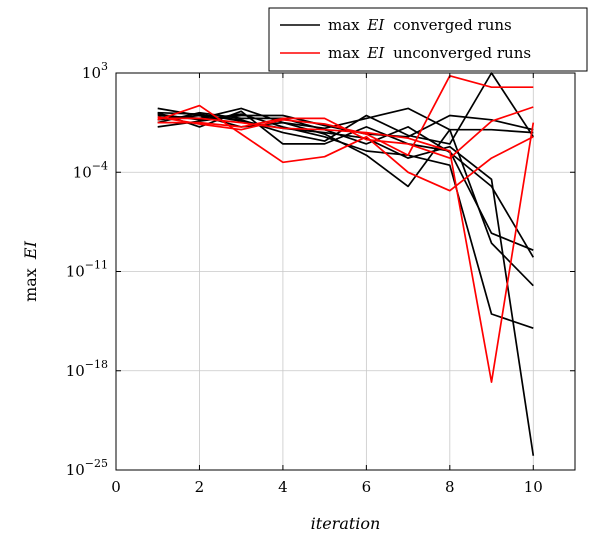 This screenshot has width=589, height=541. I want to click on legend-entry-unconverged: max EI unconverged runs, so click(429, 53).